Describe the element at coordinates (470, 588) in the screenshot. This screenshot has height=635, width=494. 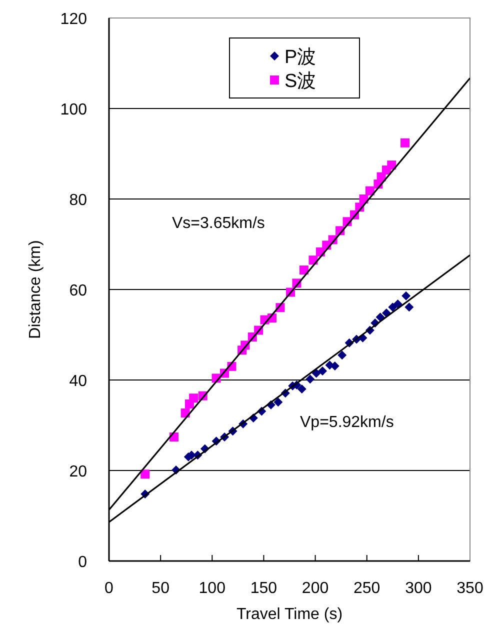
I see `x-tick-label: 350` at that location.